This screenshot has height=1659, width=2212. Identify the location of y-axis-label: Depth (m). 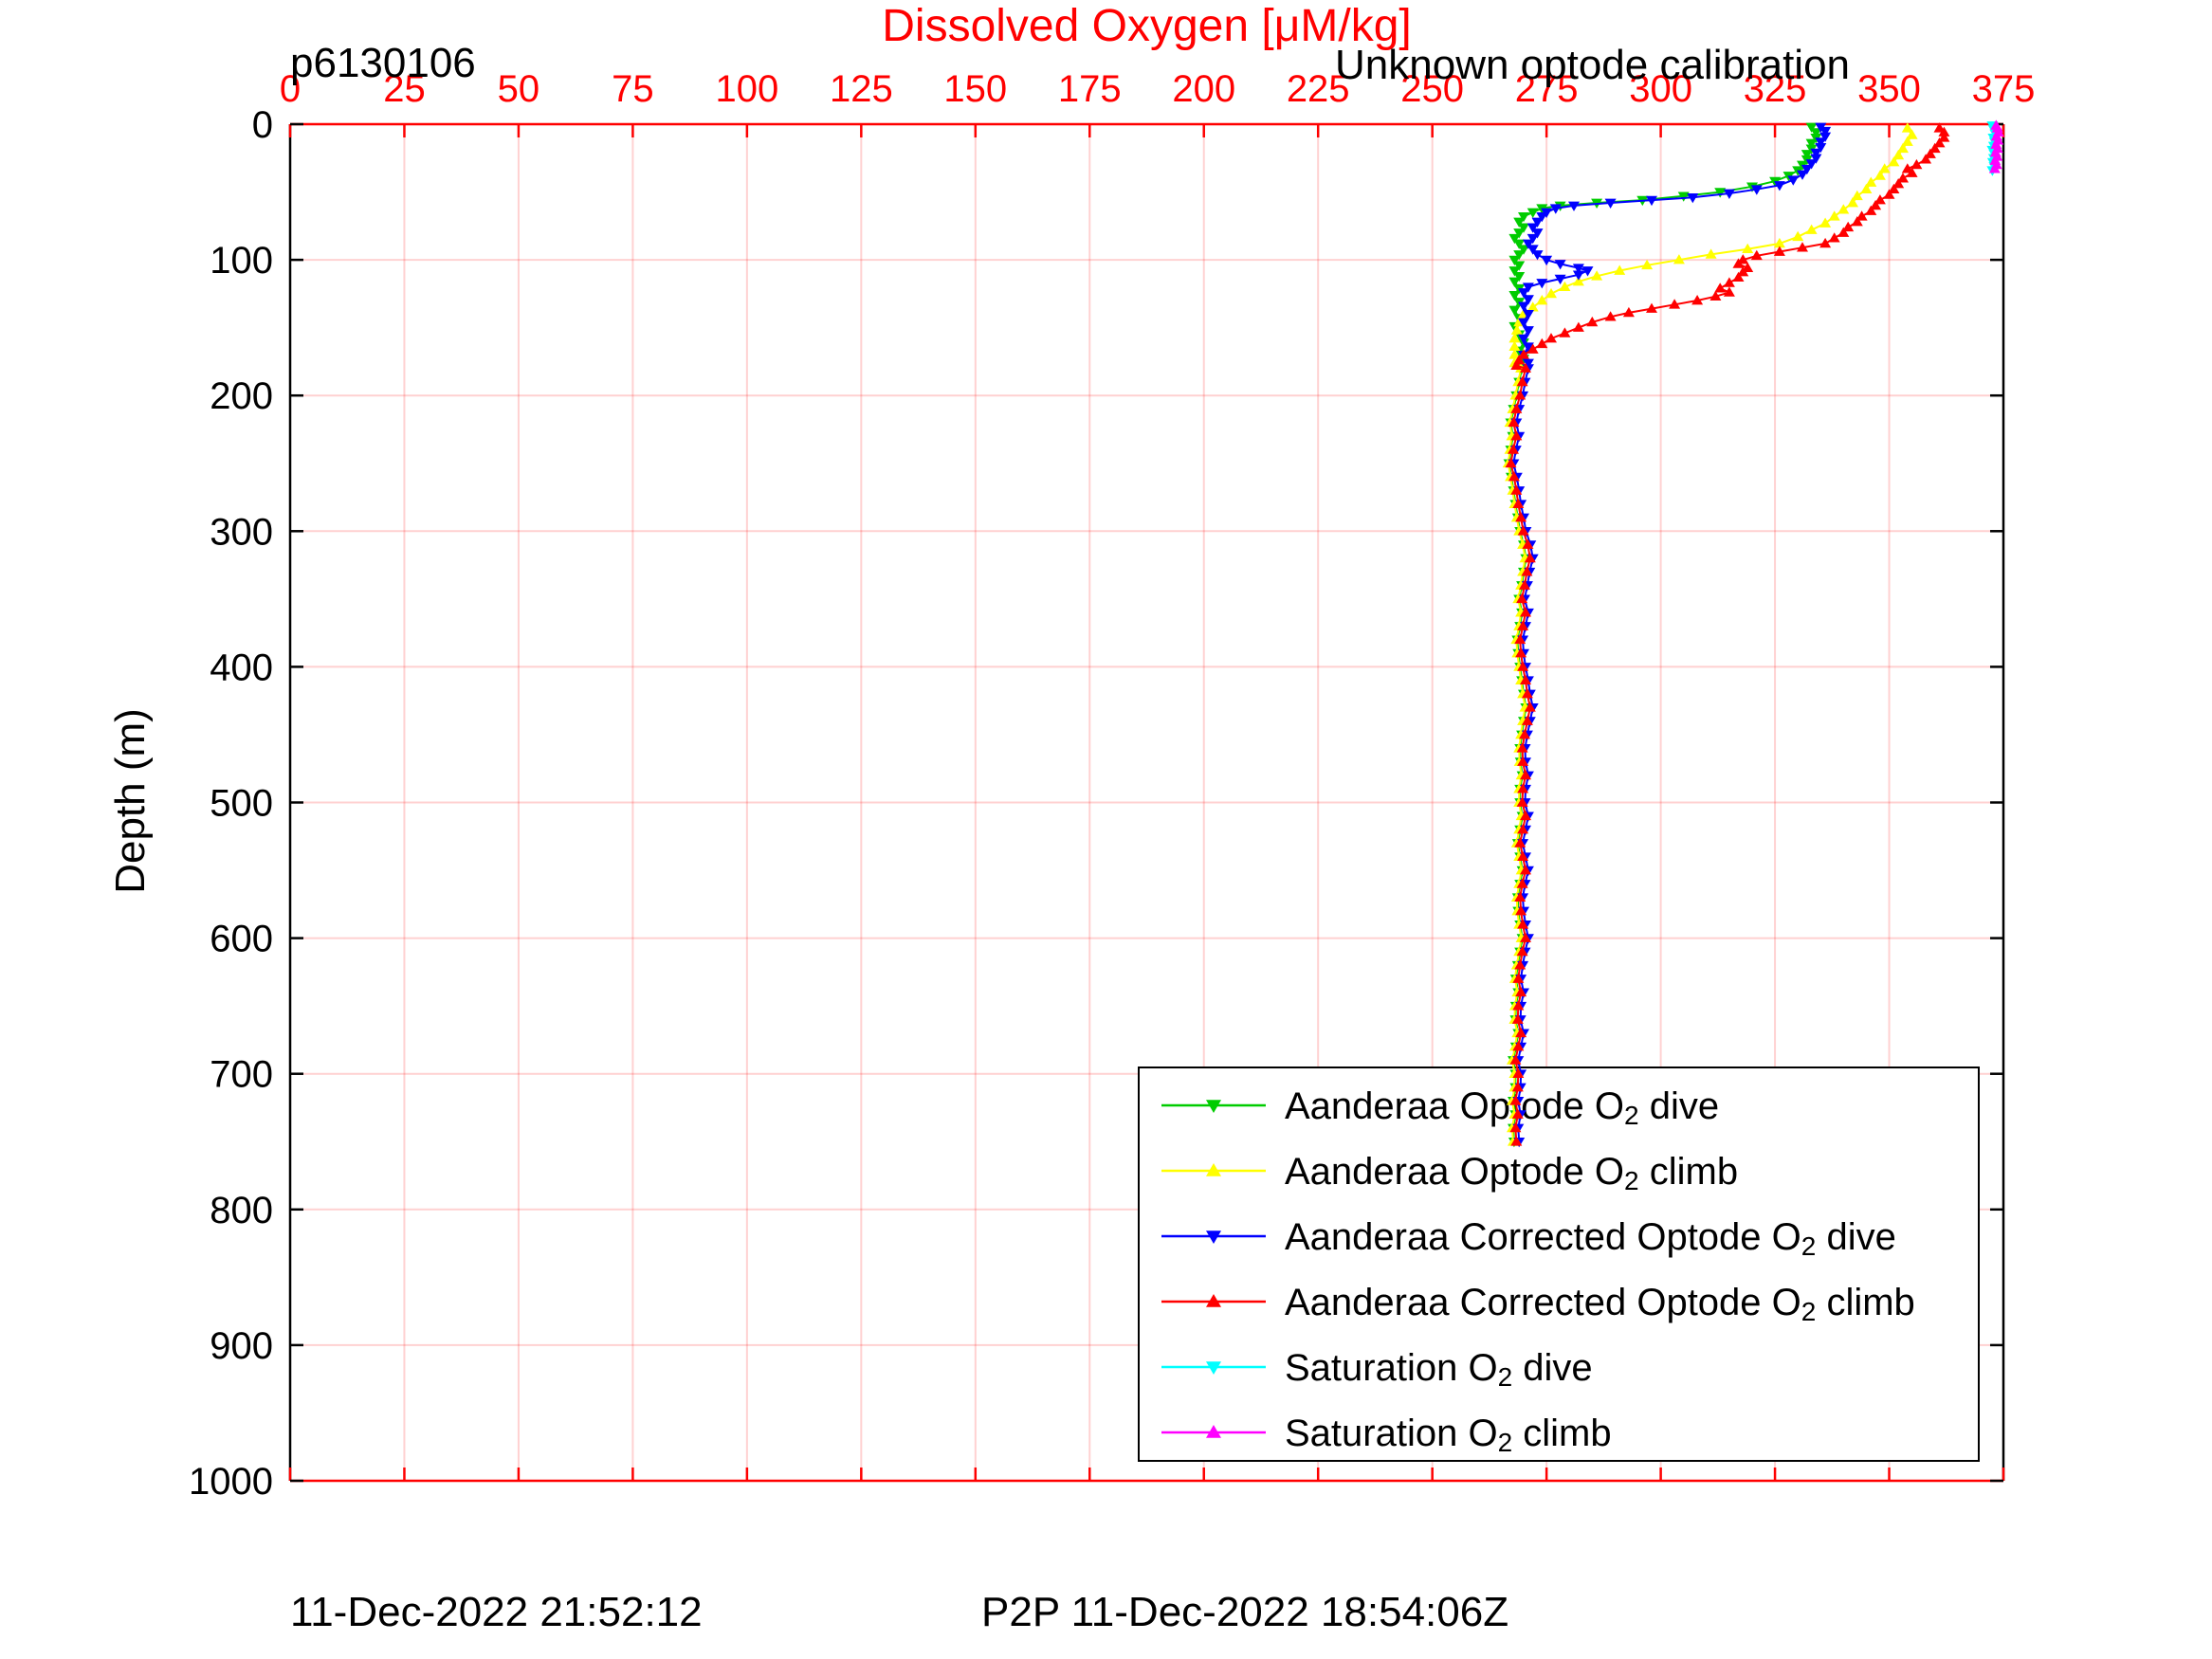
(130, 801).